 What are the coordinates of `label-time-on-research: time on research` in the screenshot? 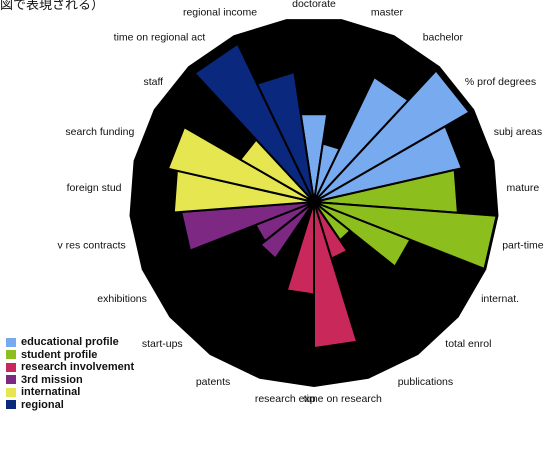 It's located at (343, 399).